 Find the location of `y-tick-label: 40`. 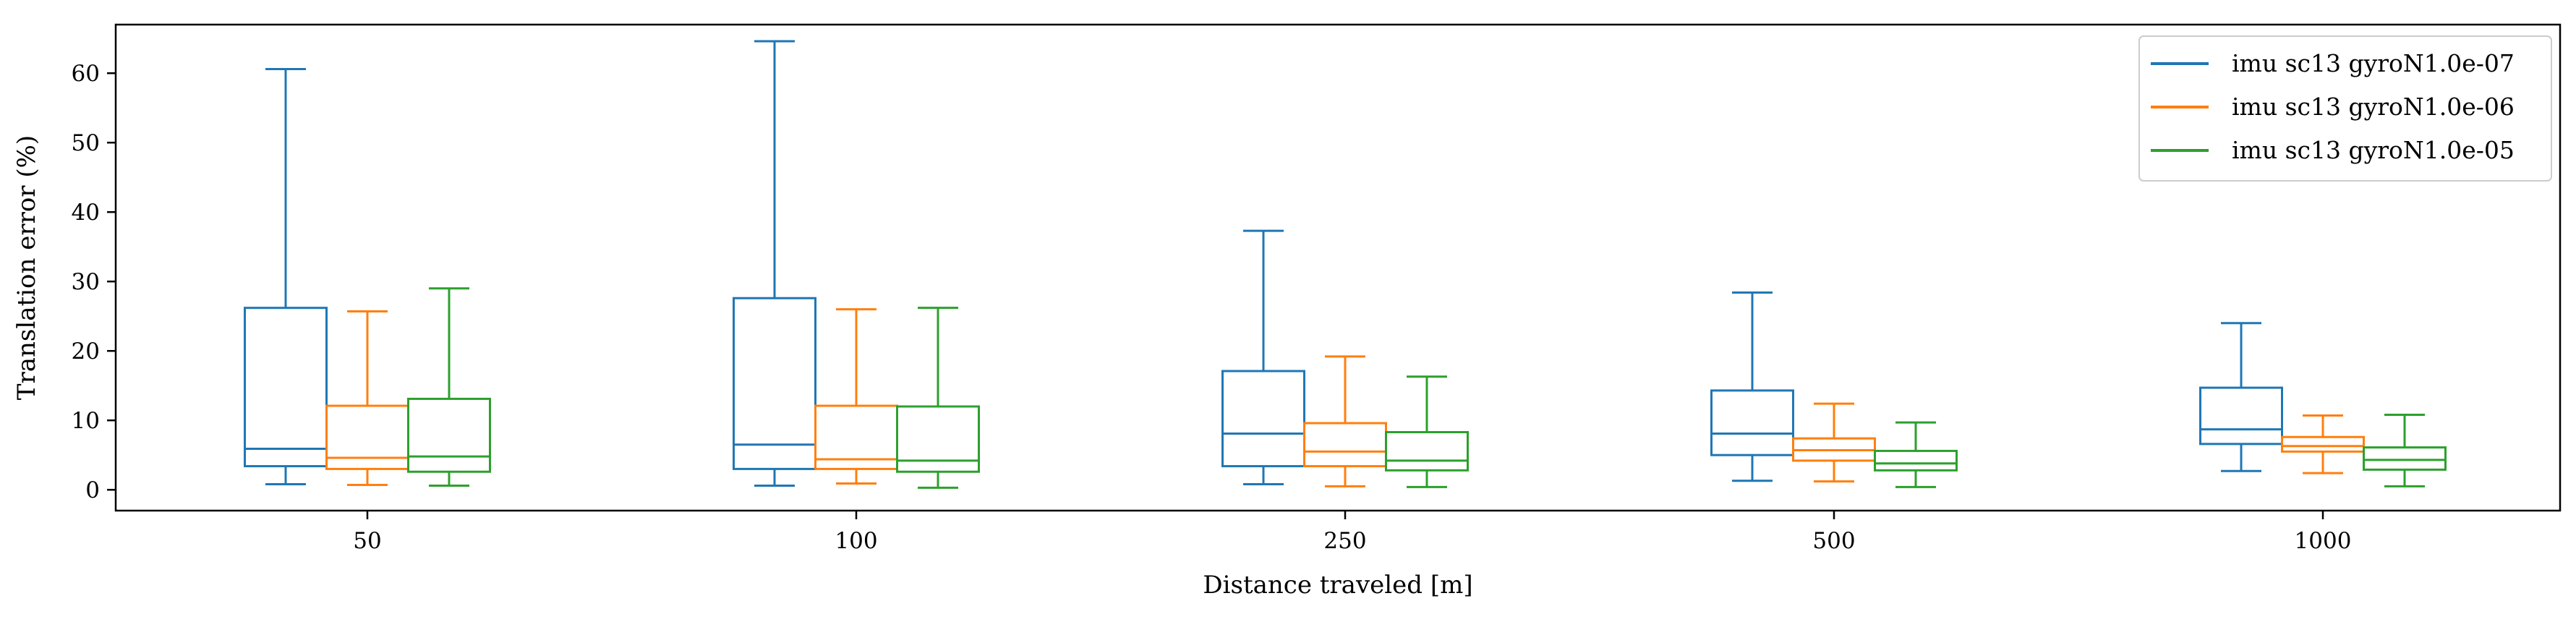

y-tick-label: 40 is located at coordinates (86, 213).